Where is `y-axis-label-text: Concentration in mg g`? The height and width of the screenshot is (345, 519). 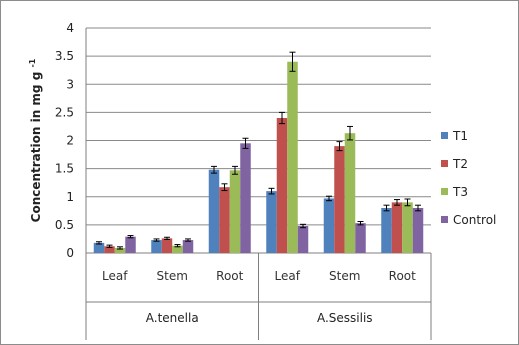
y-axis-label-text: Concentration in mg g is located at coordinates (36, 145).